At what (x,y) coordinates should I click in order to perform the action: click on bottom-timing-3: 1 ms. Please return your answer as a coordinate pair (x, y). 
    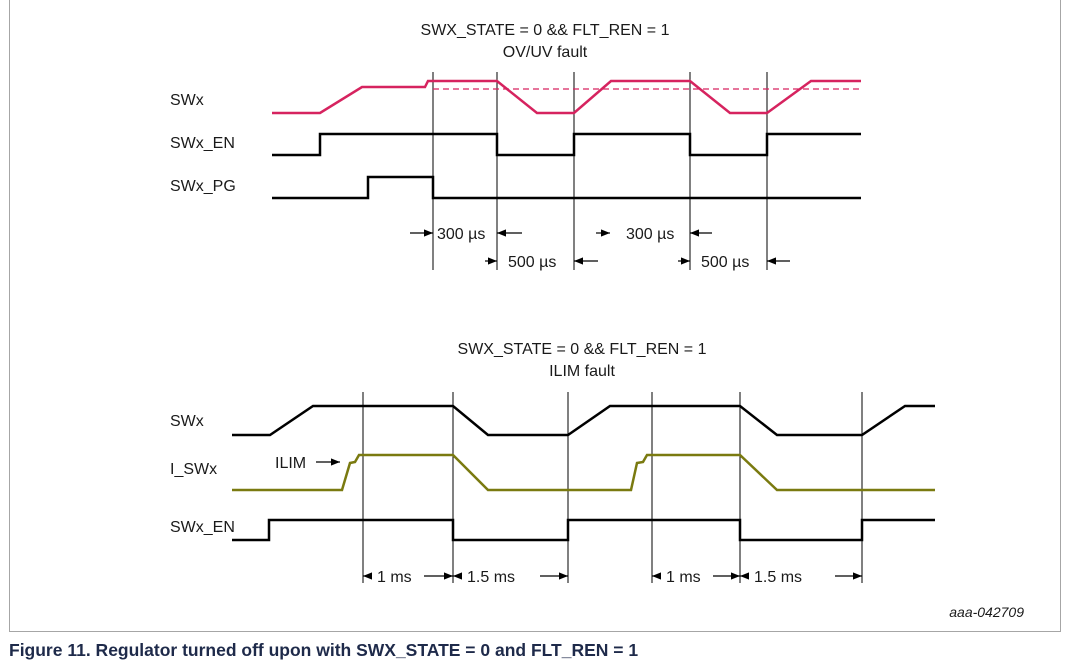
    Looking at the image, I should click on (683, 577).